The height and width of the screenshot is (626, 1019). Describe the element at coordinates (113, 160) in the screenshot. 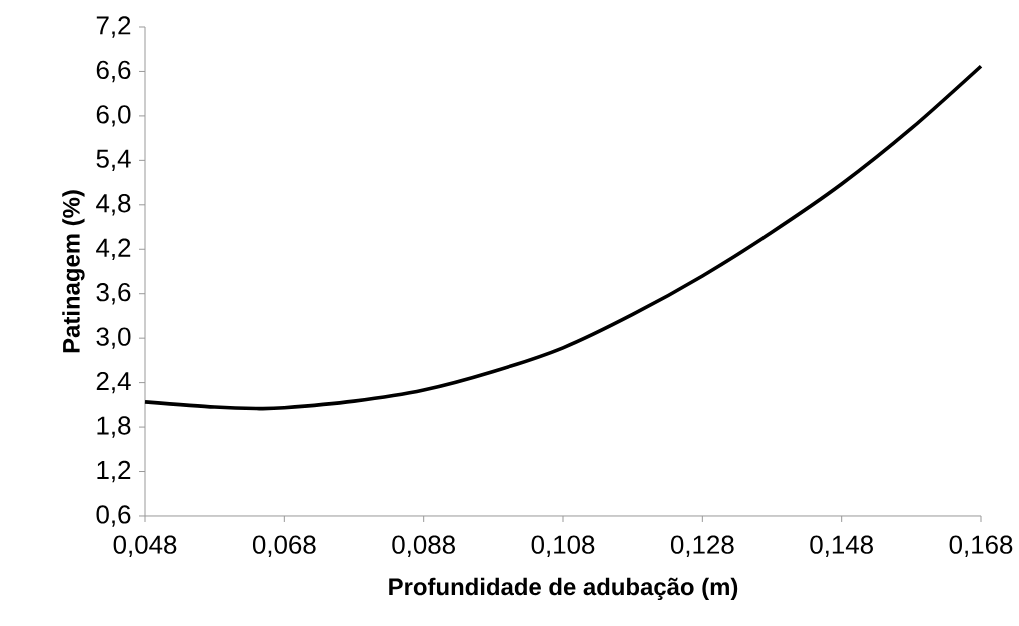

I see `y-tick-label: 5,4` at that location.